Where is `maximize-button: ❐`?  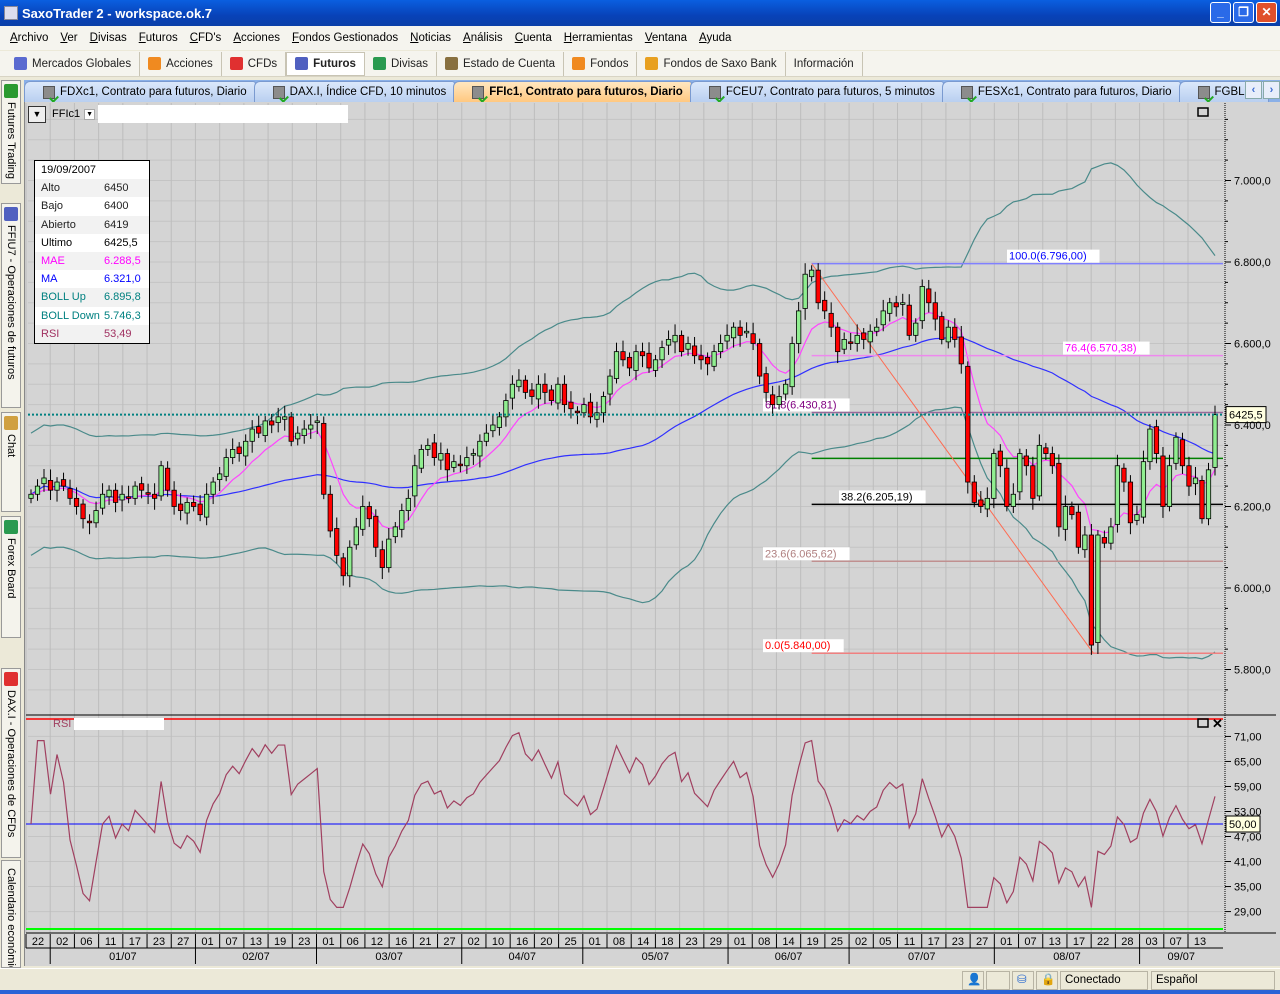
maximize-button: ❐ is located at coordinates (1243, 12).